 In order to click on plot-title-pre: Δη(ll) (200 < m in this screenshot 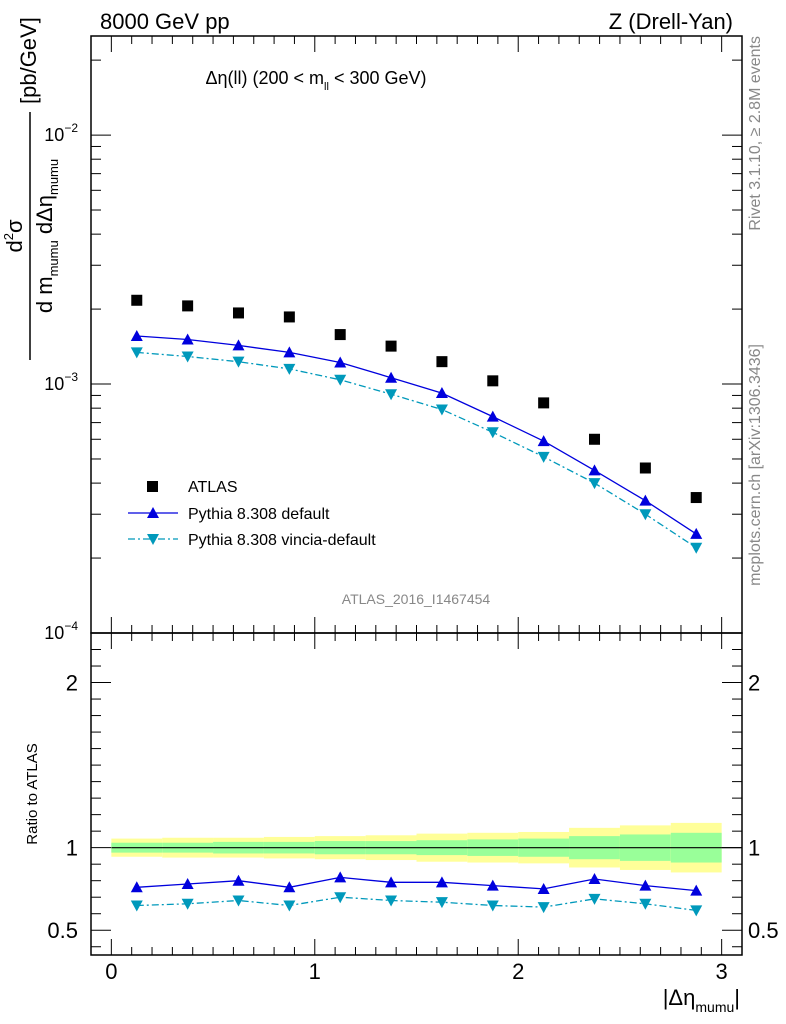, I will do `click(264, 78)`.